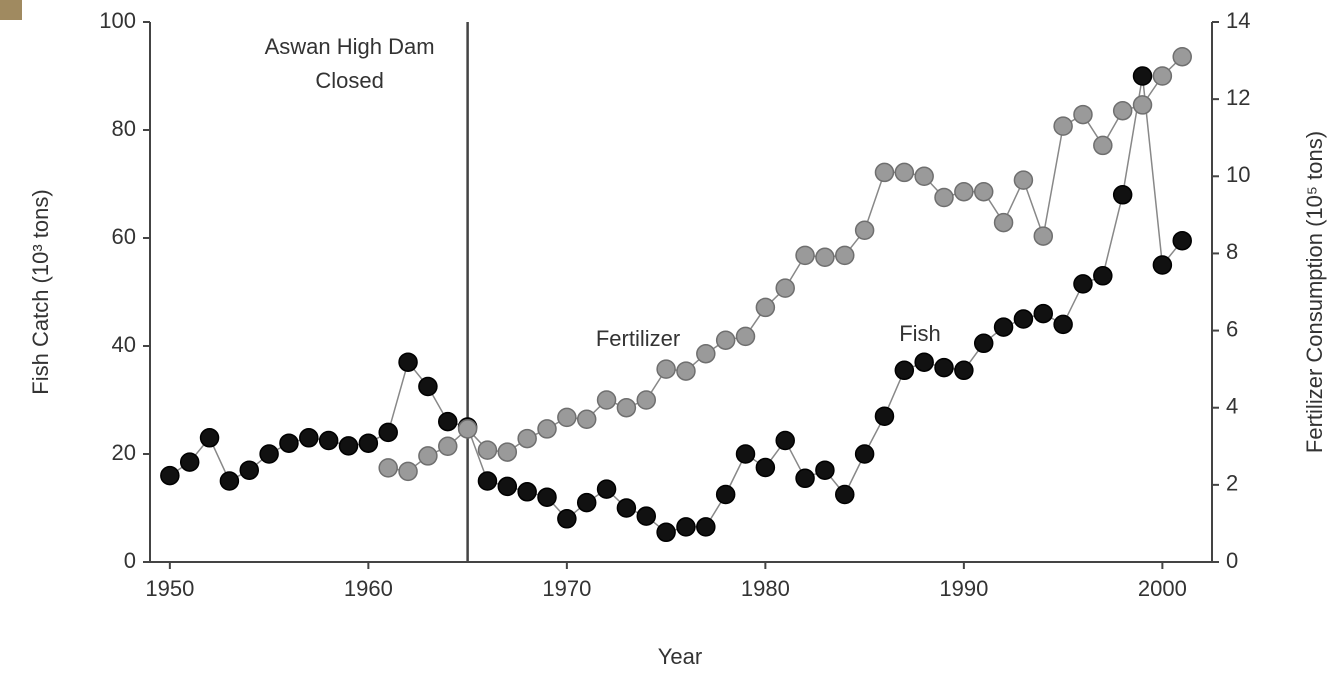  Describe the element at coordinates (349, 80) in the screenshot. I see `annotation-text: Closed` at that location.